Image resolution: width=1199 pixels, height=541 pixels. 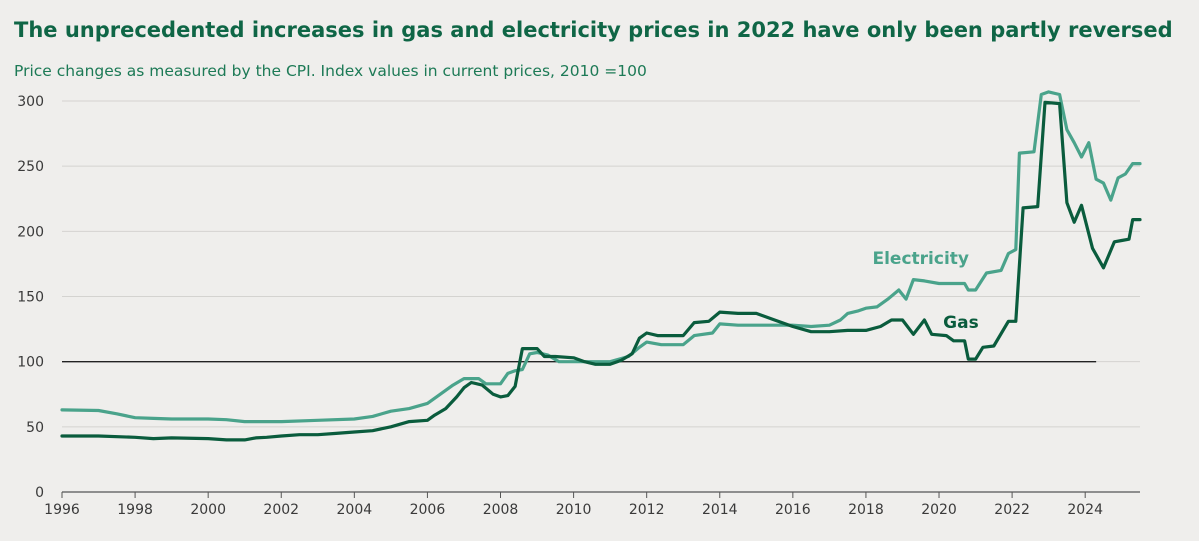 I want to click on y-tick-label: 300, so click(x=30, y=102).